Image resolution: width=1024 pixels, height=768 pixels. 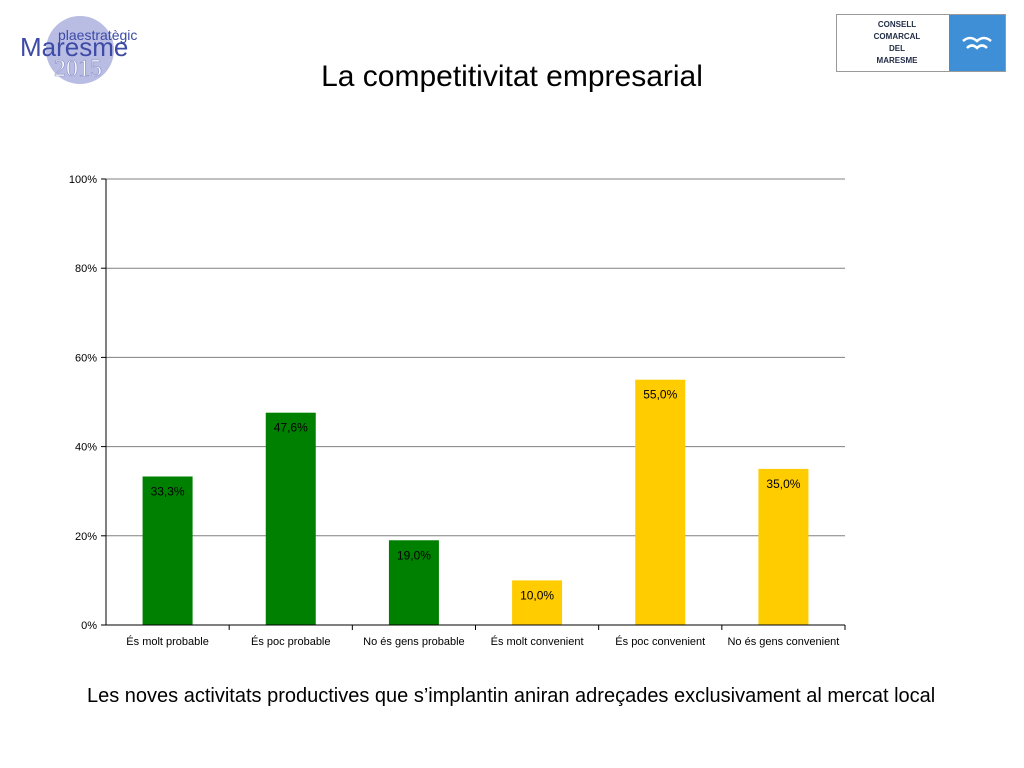 What do you see at coordinates (414, 642) in the screenshot?
I see `x-tick-label: No és gens probable` at bounding box center [414, 642].